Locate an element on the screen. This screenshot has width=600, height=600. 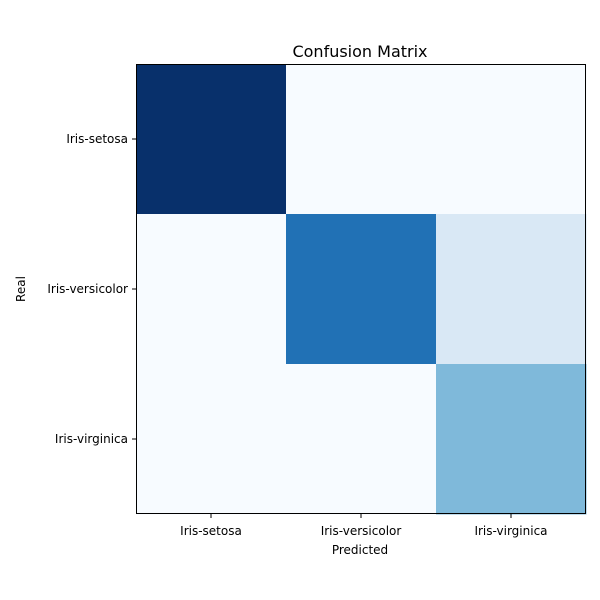
x-tick-label: Iris-versicolor is located at coordinates (361, 531).